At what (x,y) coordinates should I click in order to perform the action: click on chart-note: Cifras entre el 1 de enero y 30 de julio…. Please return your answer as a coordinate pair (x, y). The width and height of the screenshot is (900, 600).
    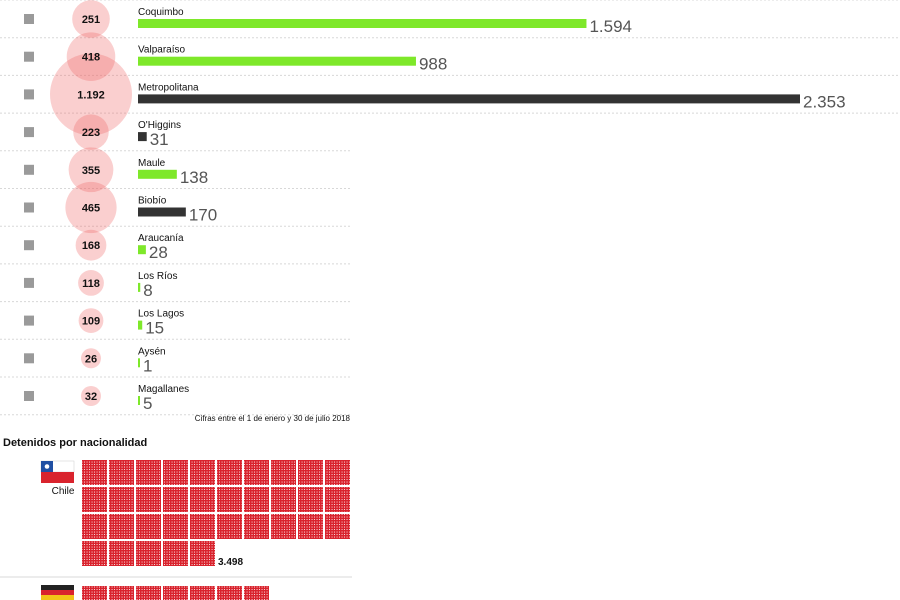
    Looking at the image, I should click on (272, 418).